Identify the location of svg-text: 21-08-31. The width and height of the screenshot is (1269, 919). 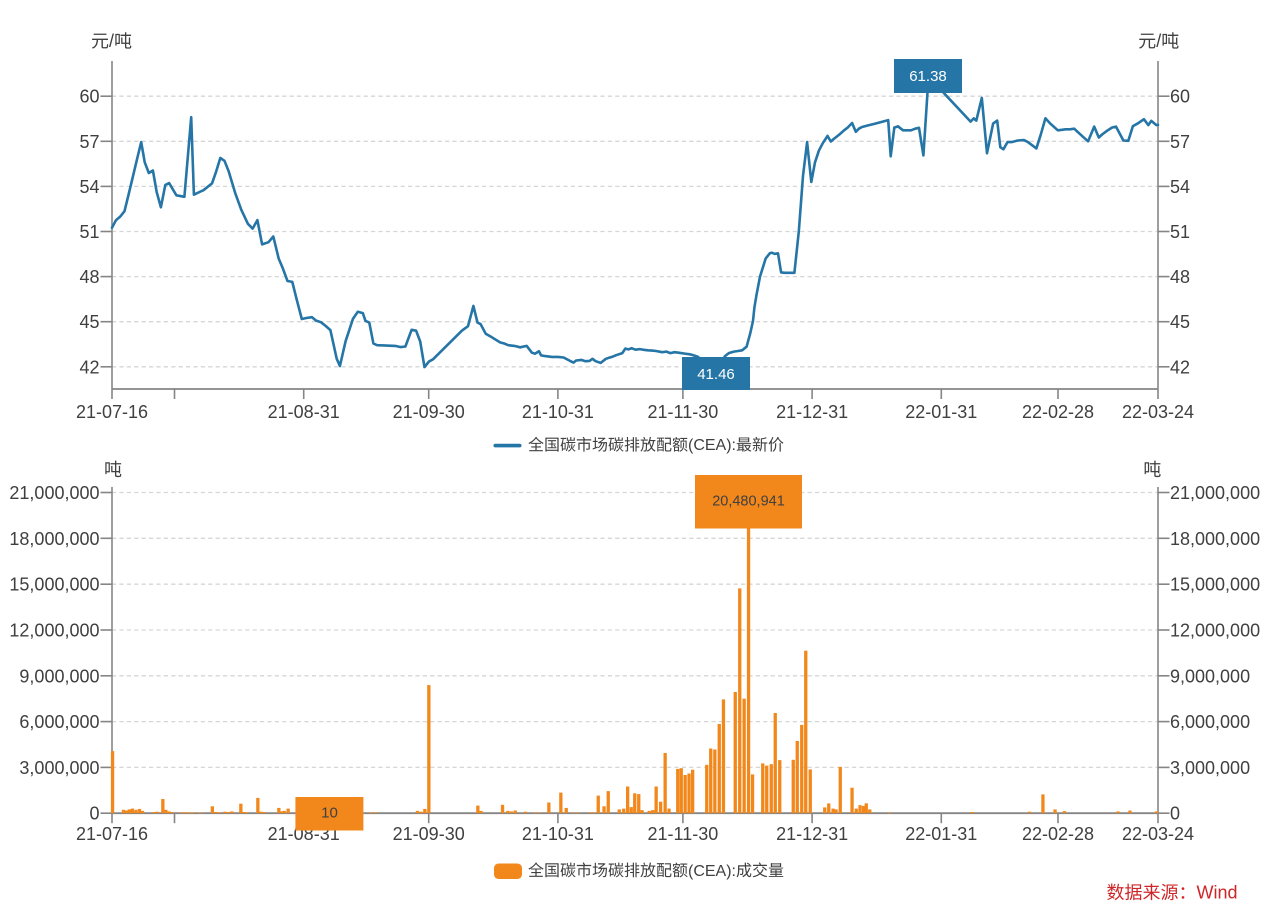
(304, 412).